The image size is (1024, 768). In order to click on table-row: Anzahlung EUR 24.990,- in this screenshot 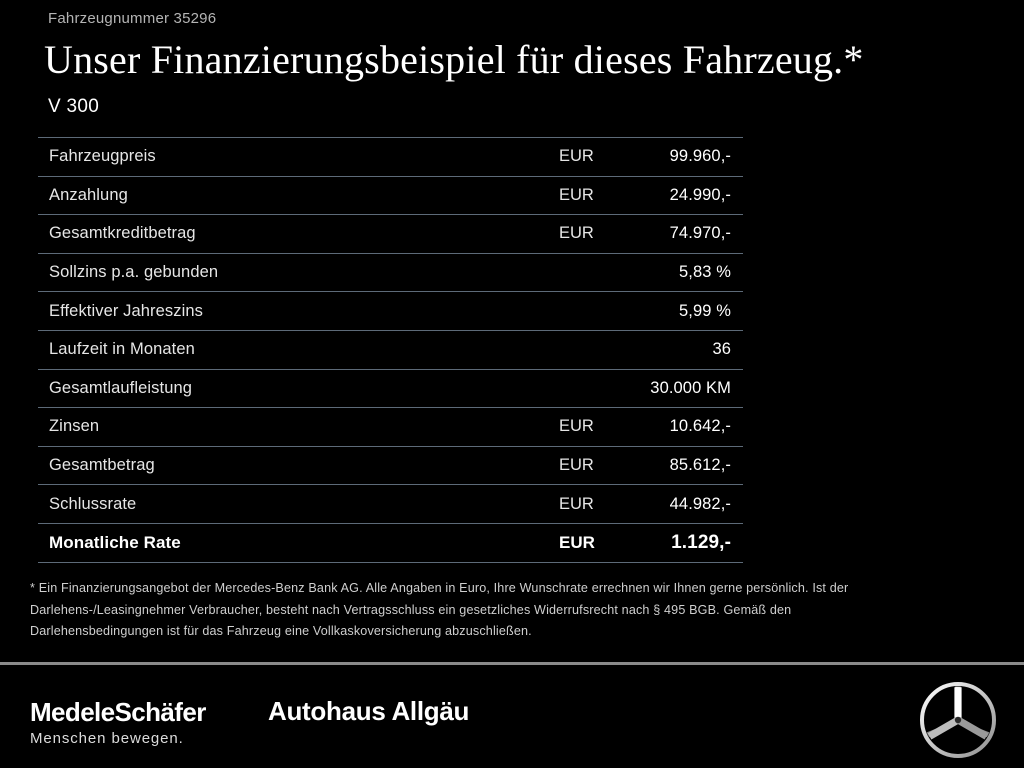, I will do `click(390, 195)`.